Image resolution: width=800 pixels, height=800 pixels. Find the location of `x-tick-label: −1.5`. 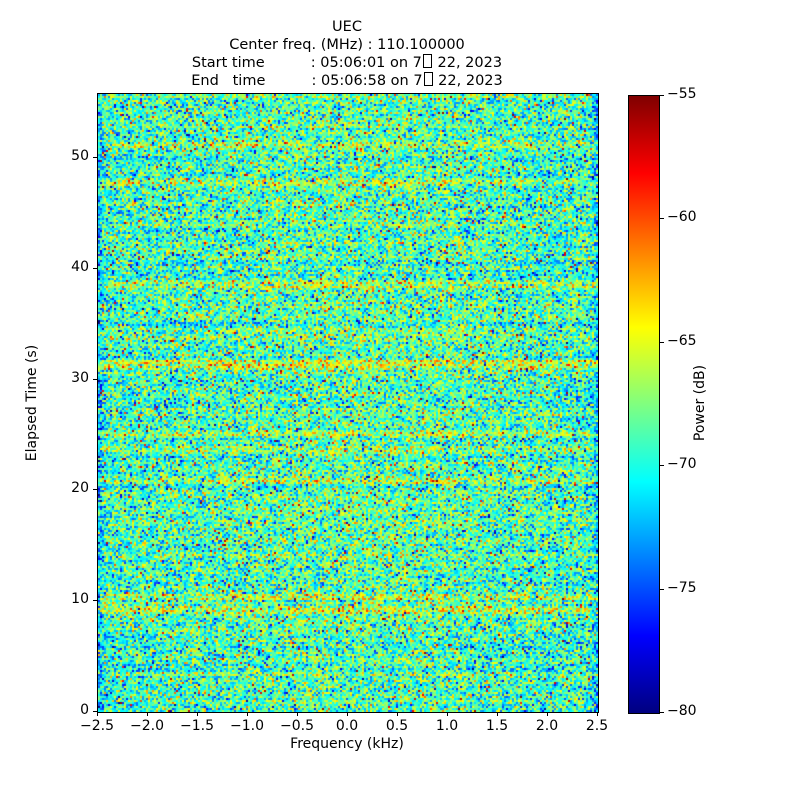

x-tick-label: −1.5 is located at coordinates (197, 726).